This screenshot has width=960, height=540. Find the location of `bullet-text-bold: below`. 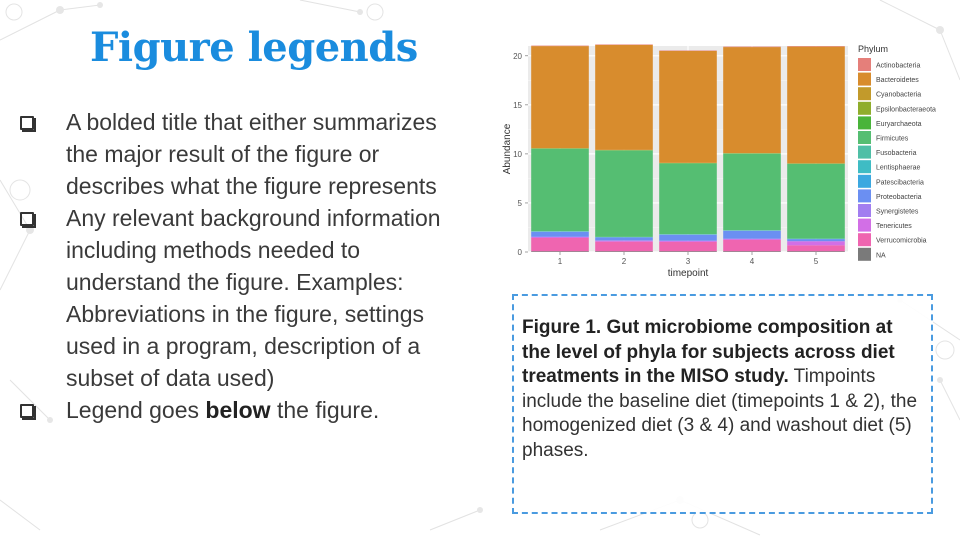

bullet-text-bold: below is located at coordinates (238, 410).